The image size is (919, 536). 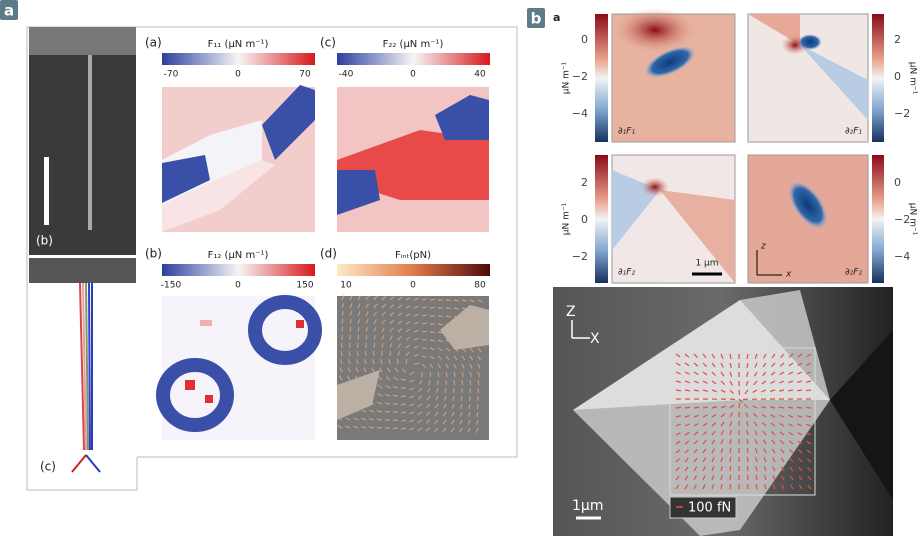 What do you see at coordinates (413, 59) in the screenshot?
I see `colorbar` at bounding box center [413, 59].